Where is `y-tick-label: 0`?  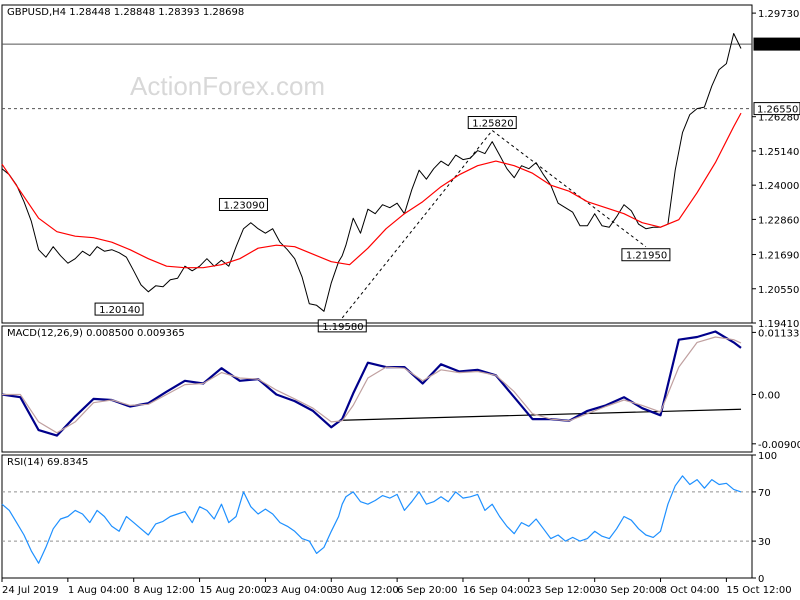 y-tick-label: 0 is located at coordinates (761, 579).